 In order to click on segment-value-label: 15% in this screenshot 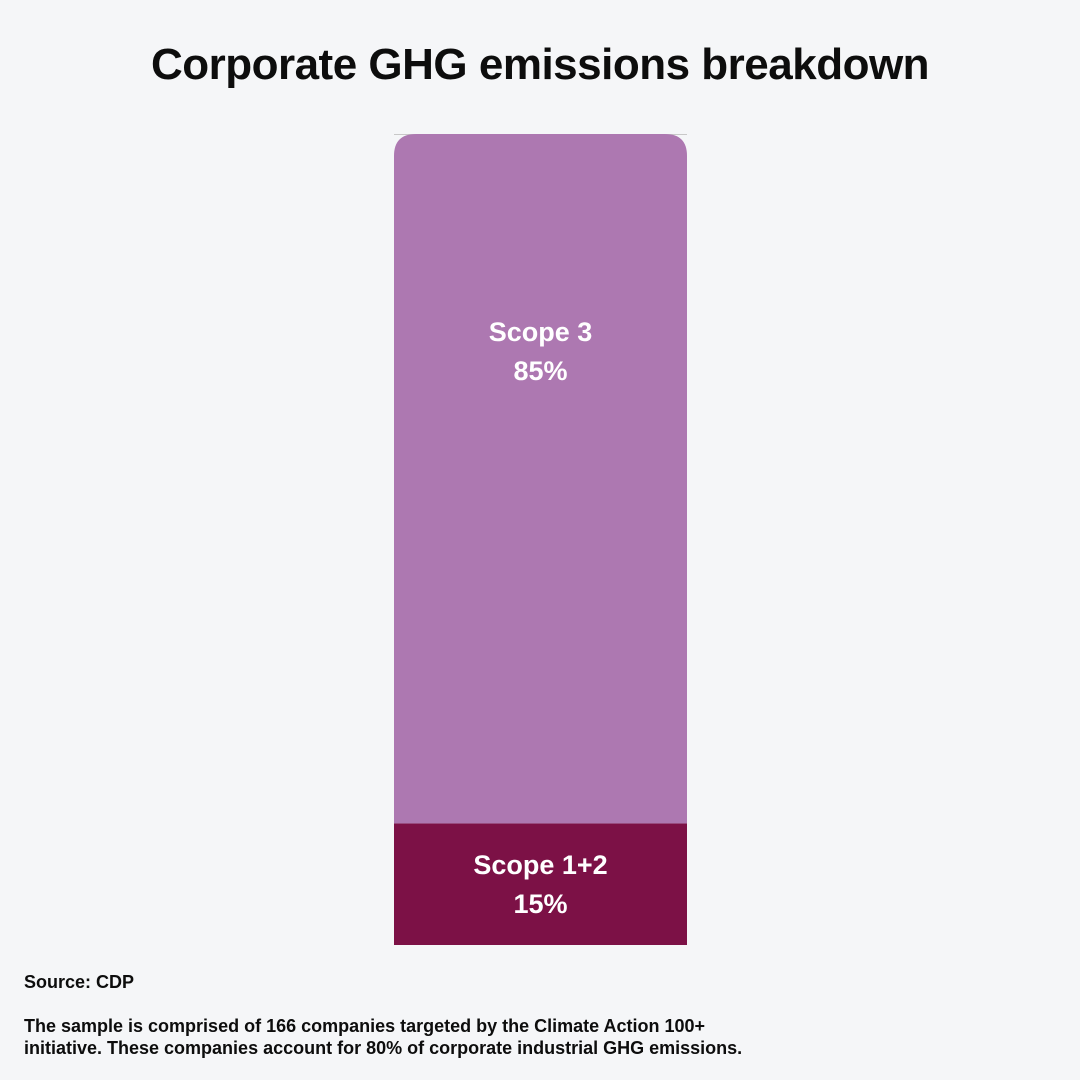, I will do `click(540, 904)`.